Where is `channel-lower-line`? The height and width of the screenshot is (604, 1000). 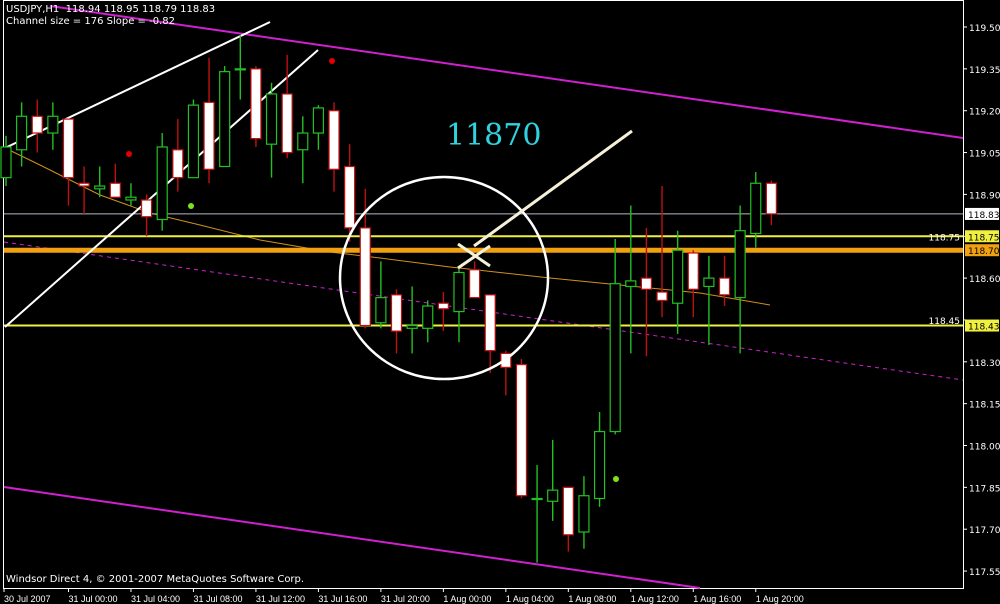 channel-lower-line is located at coordinates (352, 537).